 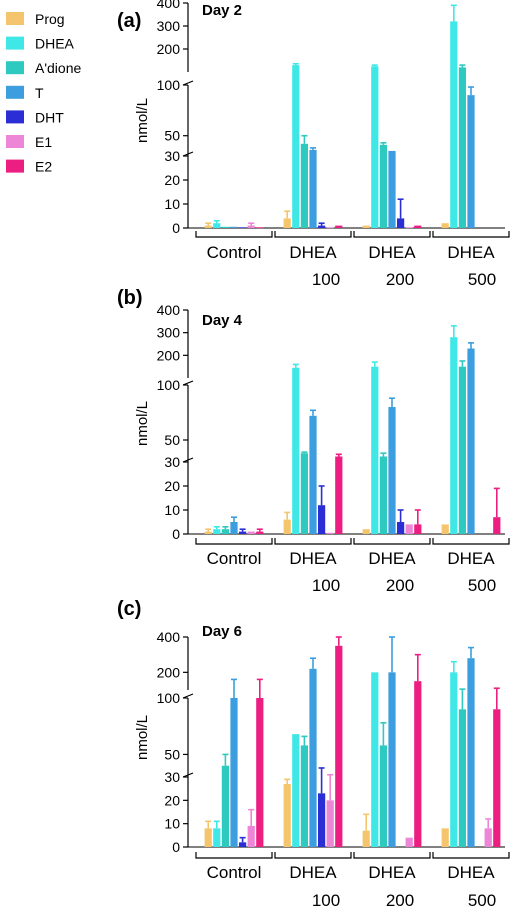 I want to click on group-label-sub: 500, so click(x=482, y=900).